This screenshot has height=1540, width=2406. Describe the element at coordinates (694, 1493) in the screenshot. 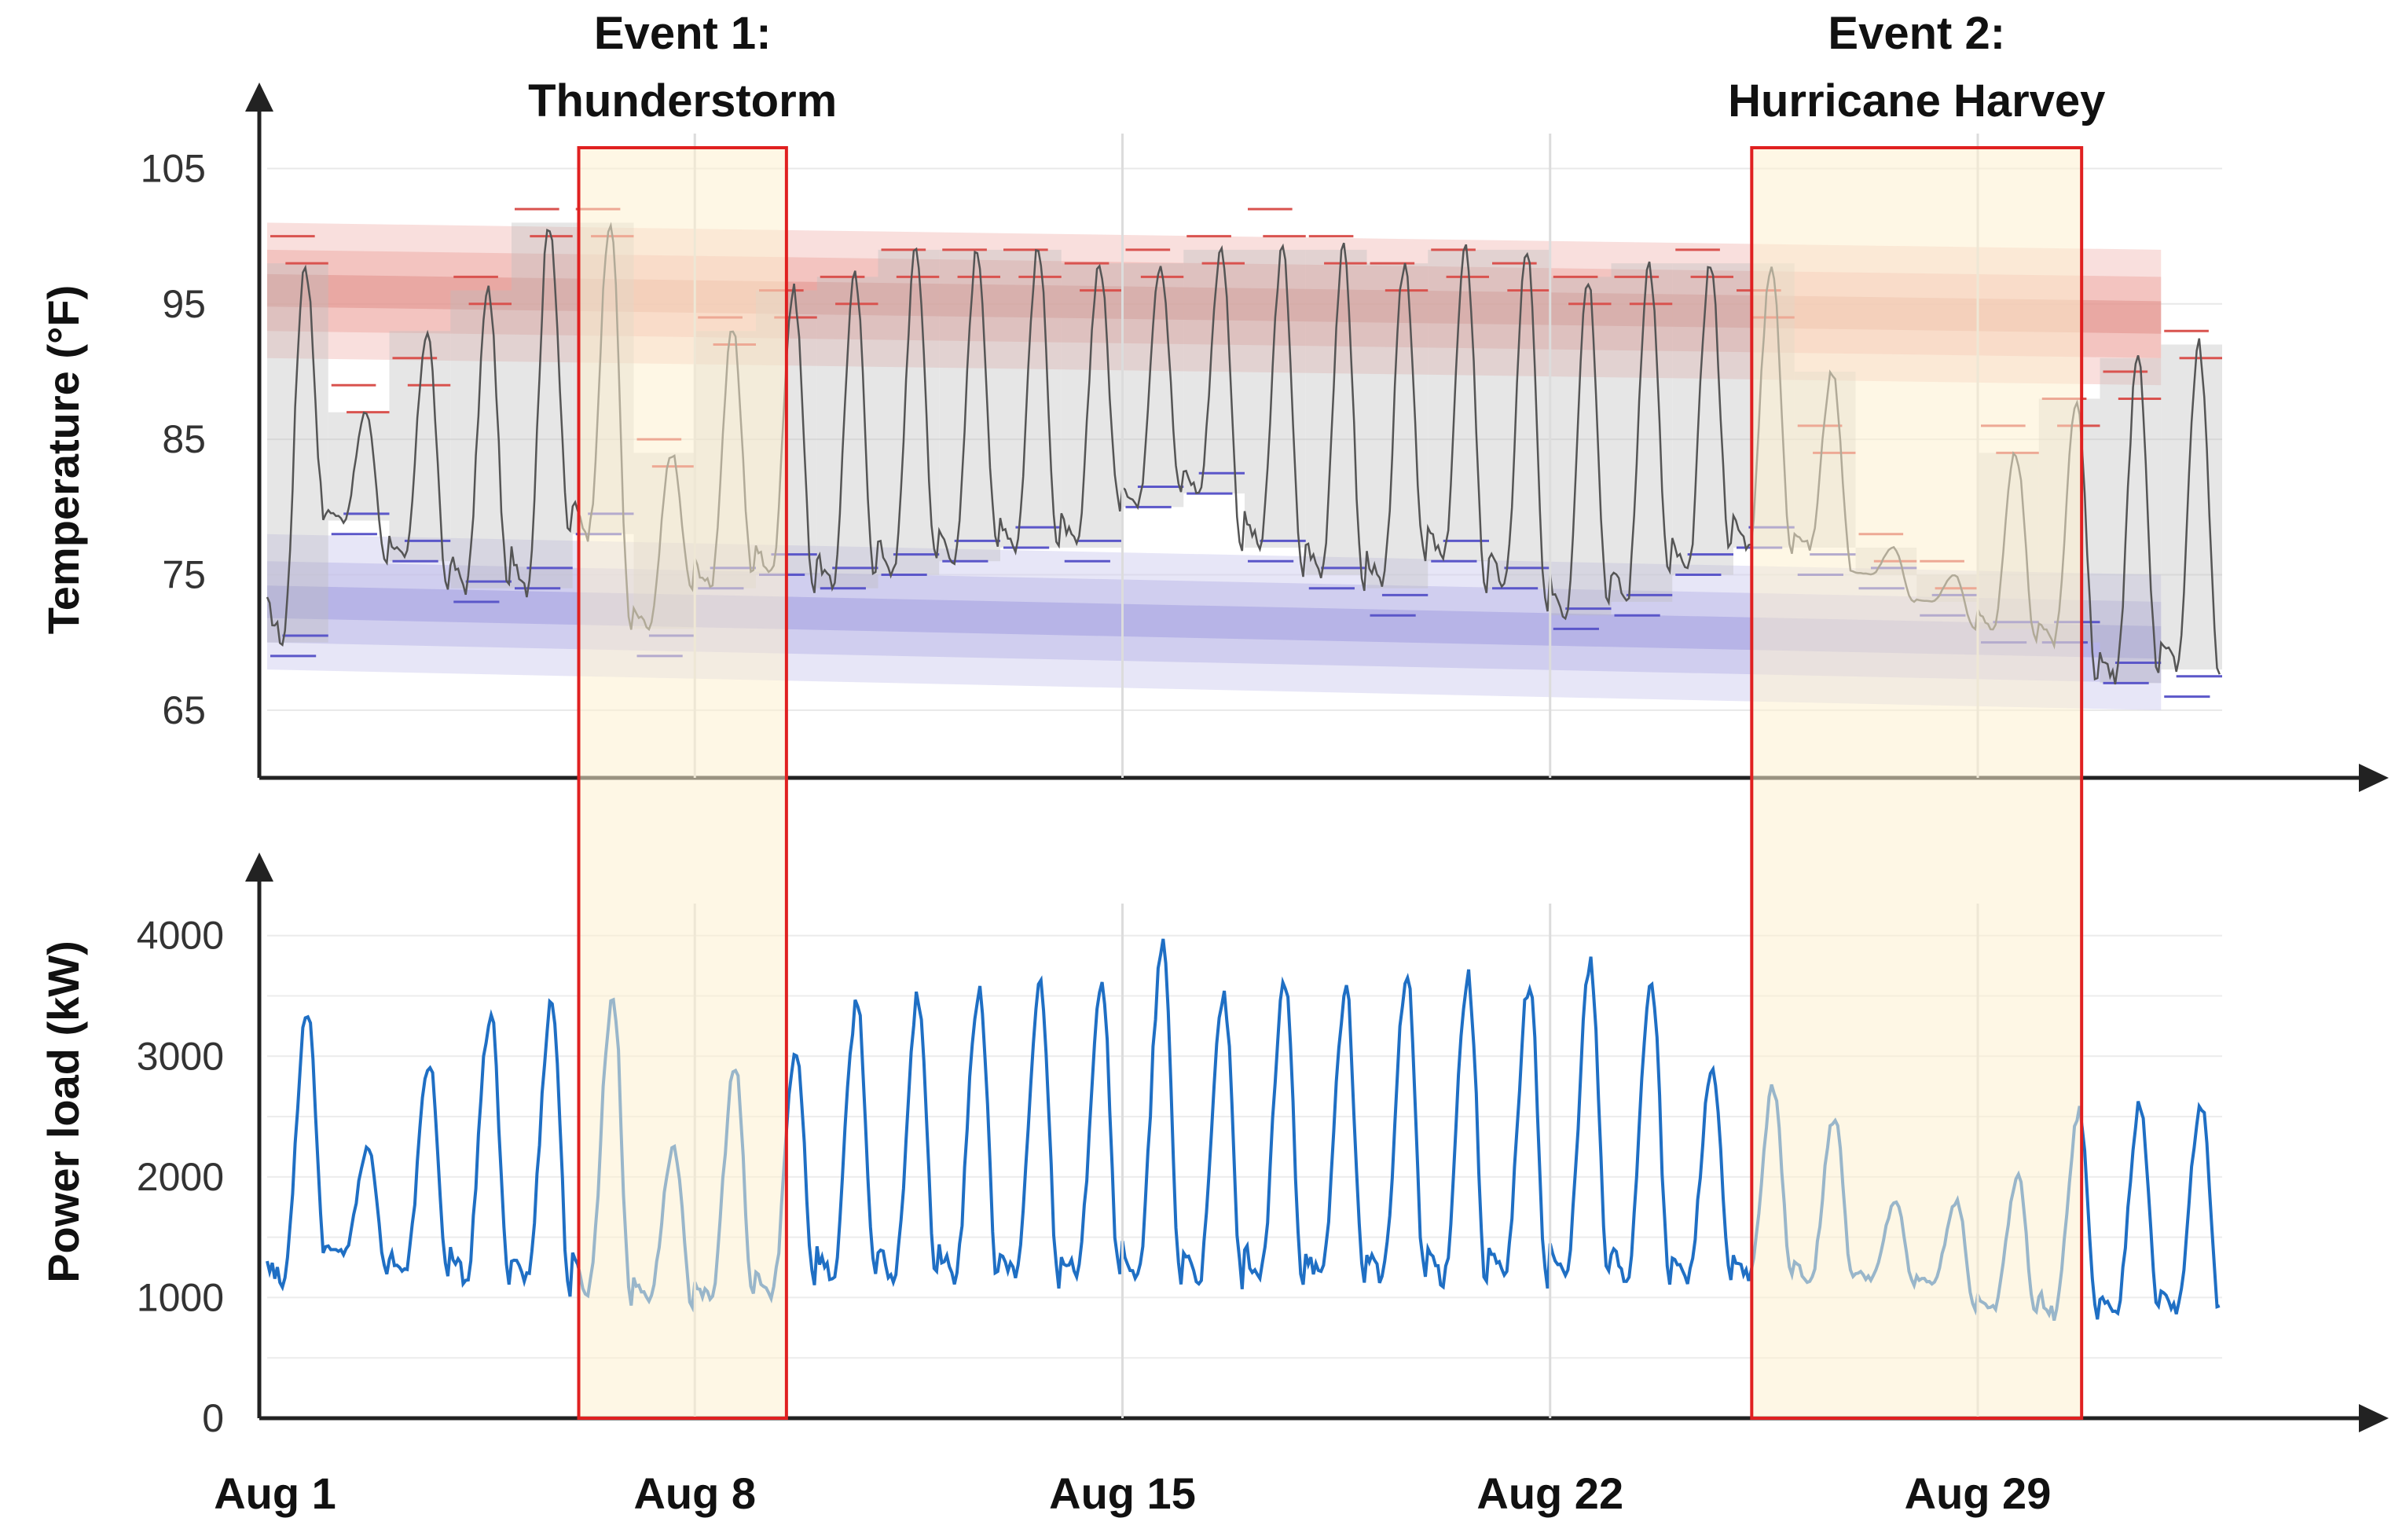

I see `x-tick-label: Aug 8` at that location.